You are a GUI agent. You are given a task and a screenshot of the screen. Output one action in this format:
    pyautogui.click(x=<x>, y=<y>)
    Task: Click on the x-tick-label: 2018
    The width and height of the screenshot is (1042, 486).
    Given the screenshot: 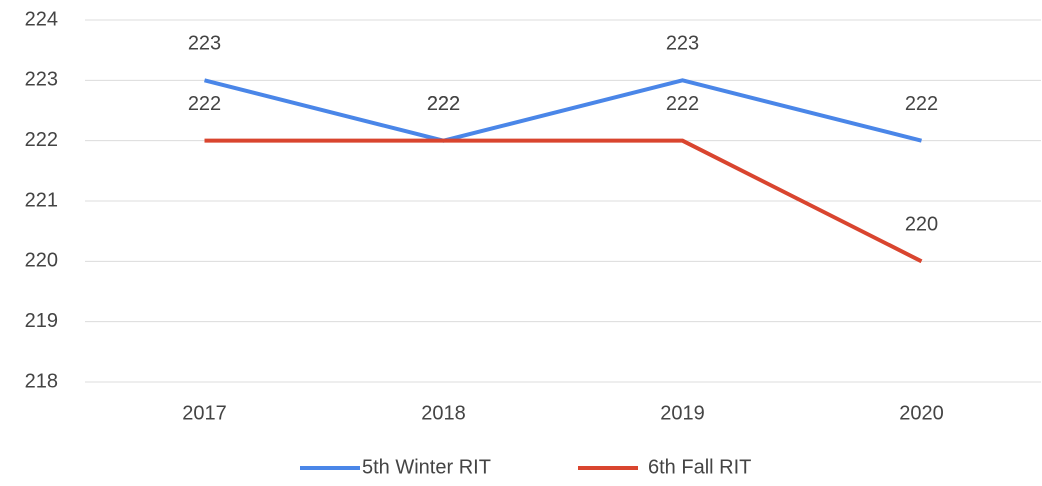 What is the action you would take?
    pyautogui.click(x=443, y=413)
    